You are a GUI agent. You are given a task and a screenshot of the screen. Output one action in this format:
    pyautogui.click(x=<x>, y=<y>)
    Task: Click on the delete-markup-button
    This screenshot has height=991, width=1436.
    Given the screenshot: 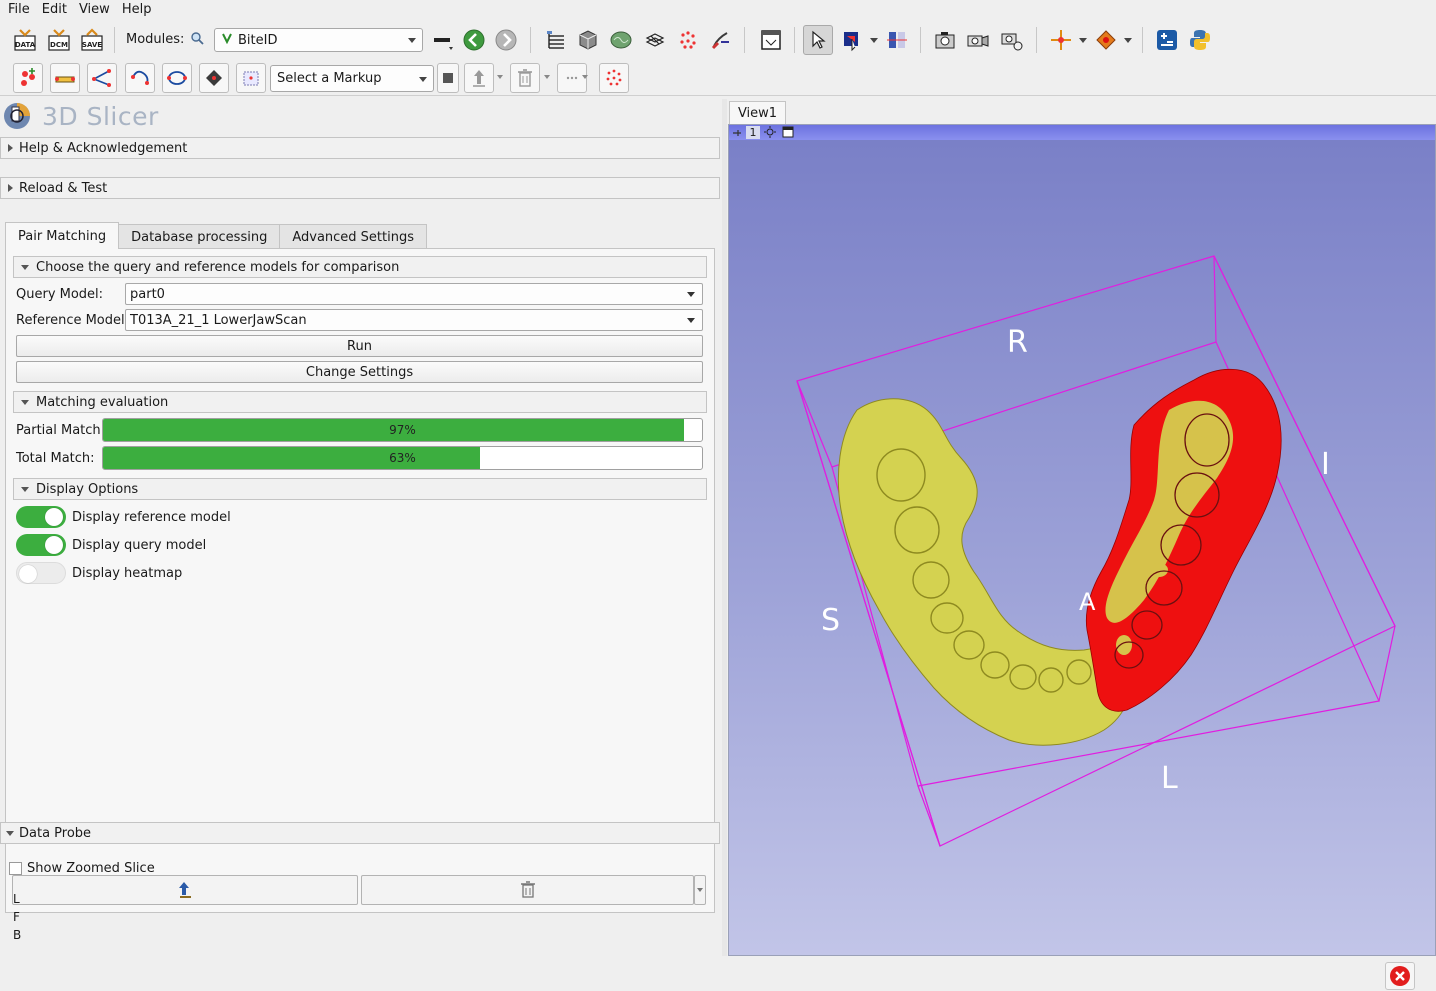 What is the action you would take?
    pyautogui.click(x=525, y=78)
    